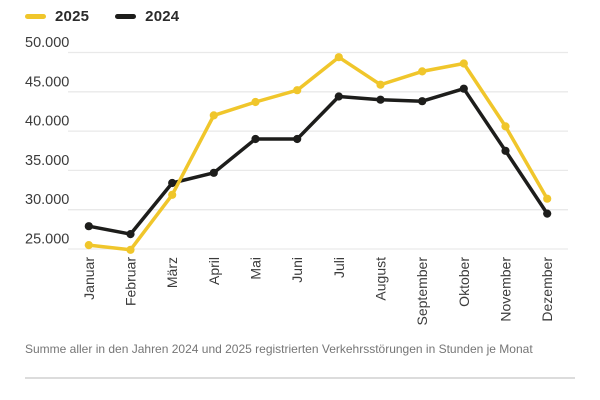 The width and height of the screenshot is (600, 400). I want to click on x-label-Februar: Februar, so click(131, 281).